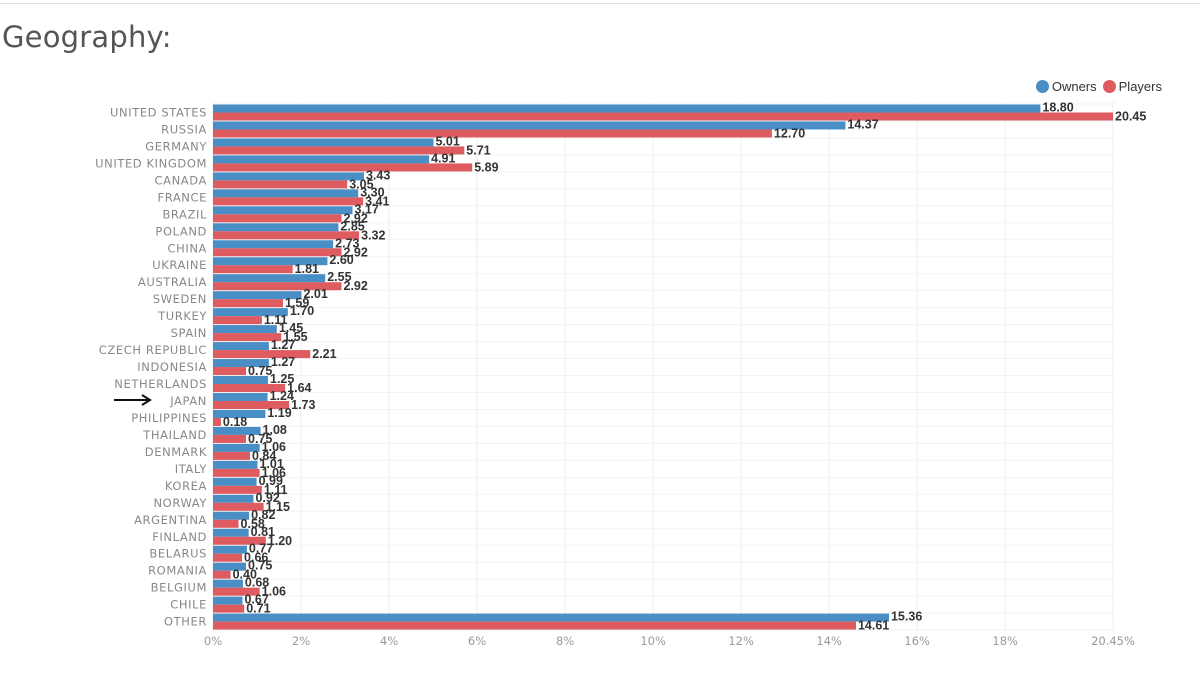 This screenshot has height=675, width=1200. What do you see at coordinates (565, 641) in the screenshot?
I see `x-tick-label: 8%` at bounding box center [565, 641].